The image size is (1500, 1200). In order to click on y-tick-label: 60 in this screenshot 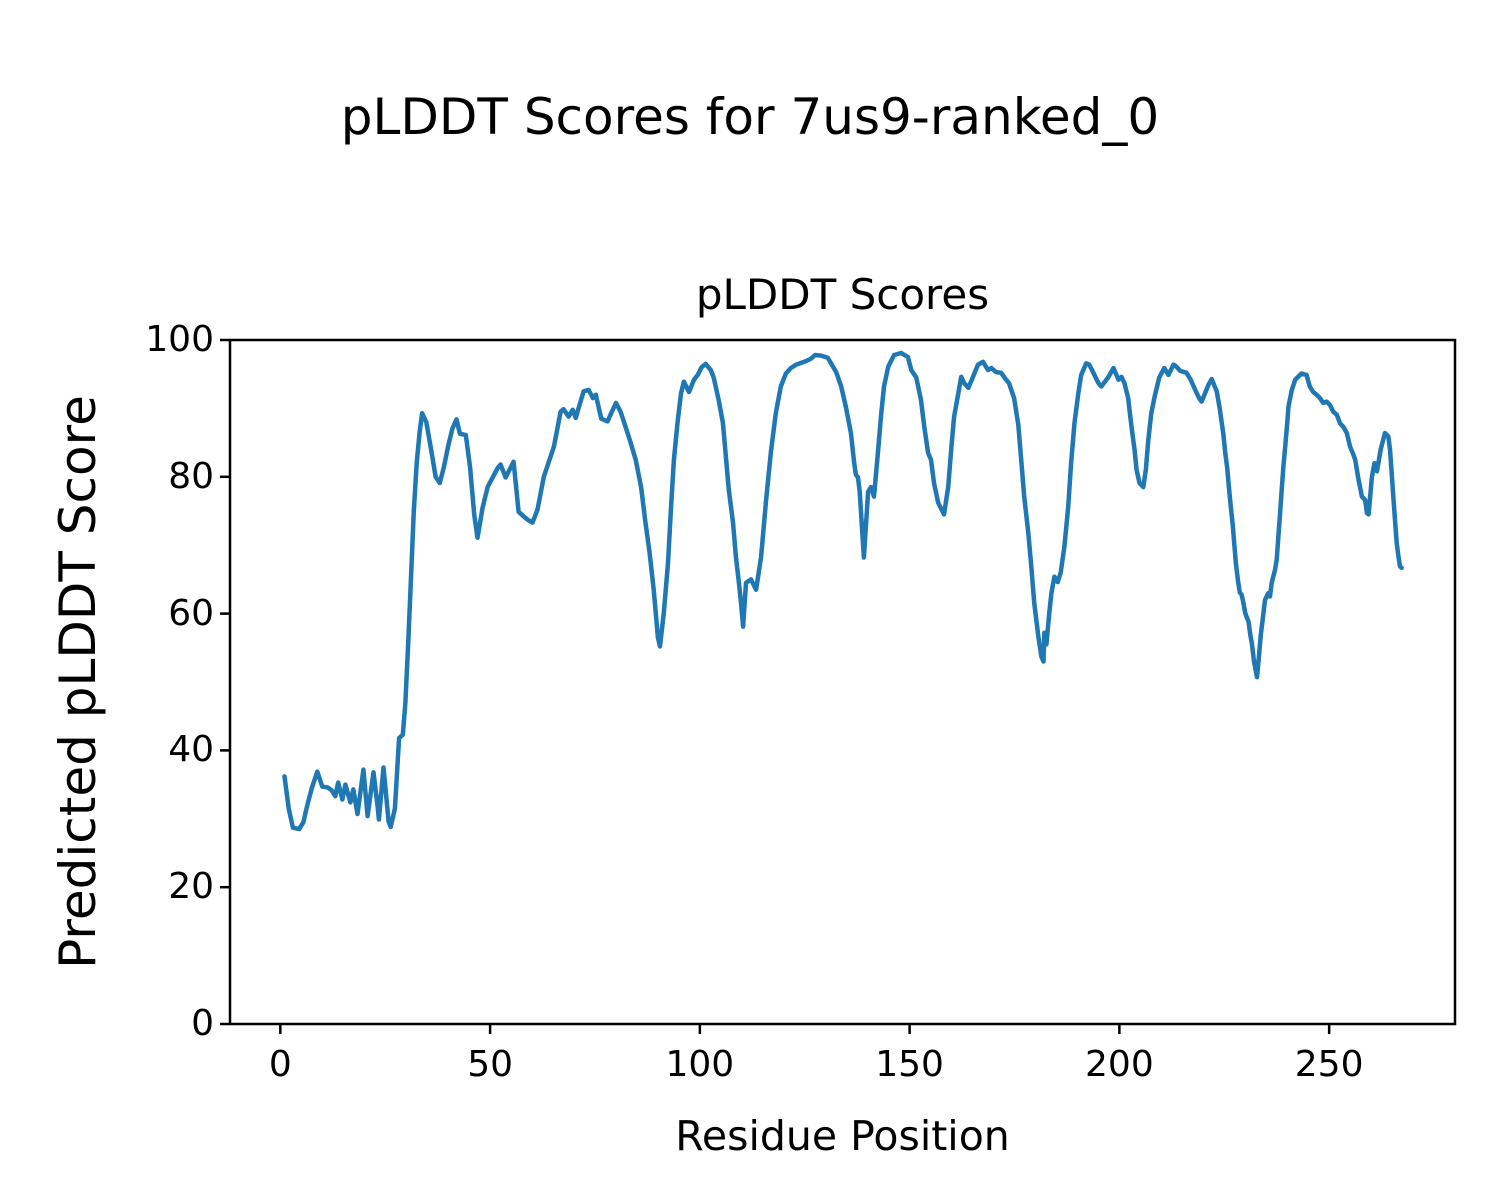, I will do `click(191, 613)`.